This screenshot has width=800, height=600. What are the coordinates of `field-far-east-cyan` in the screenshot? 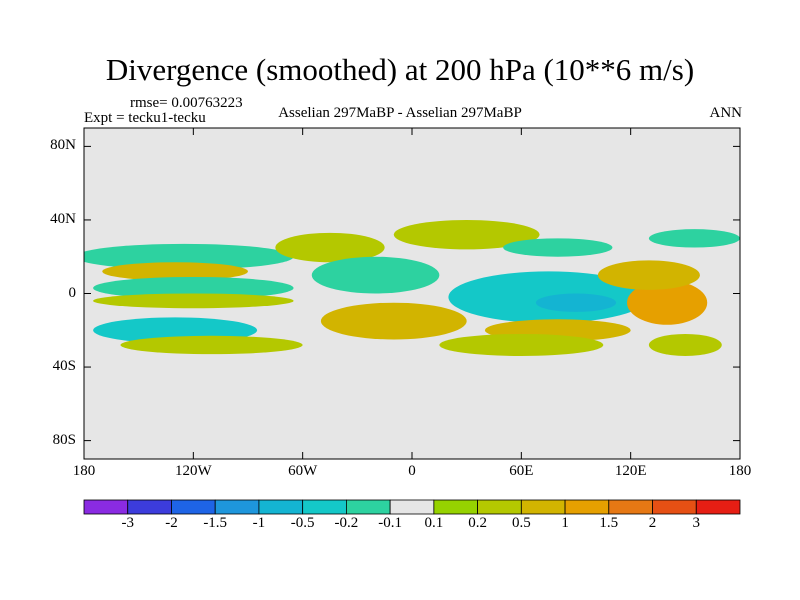 It's located at (694, 238).